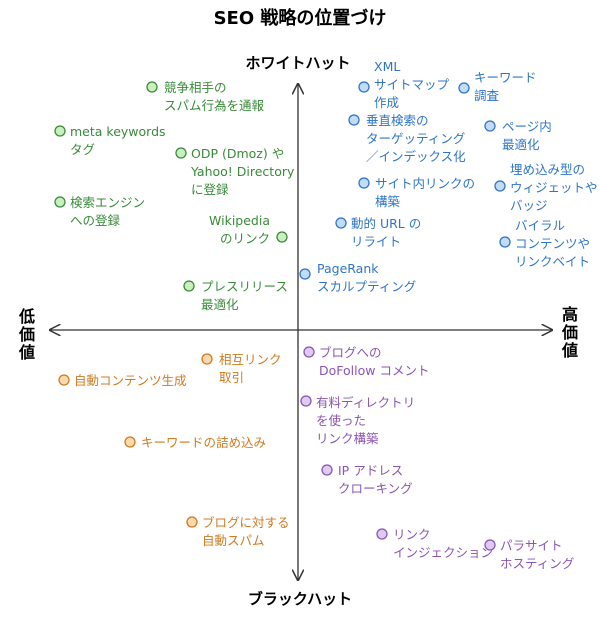 The image size is (600, 621). What do you see at coordinates (245, 238) in the screenshot?
I see `strategy-label-line: のリンク` at bounding box center [245, 238].